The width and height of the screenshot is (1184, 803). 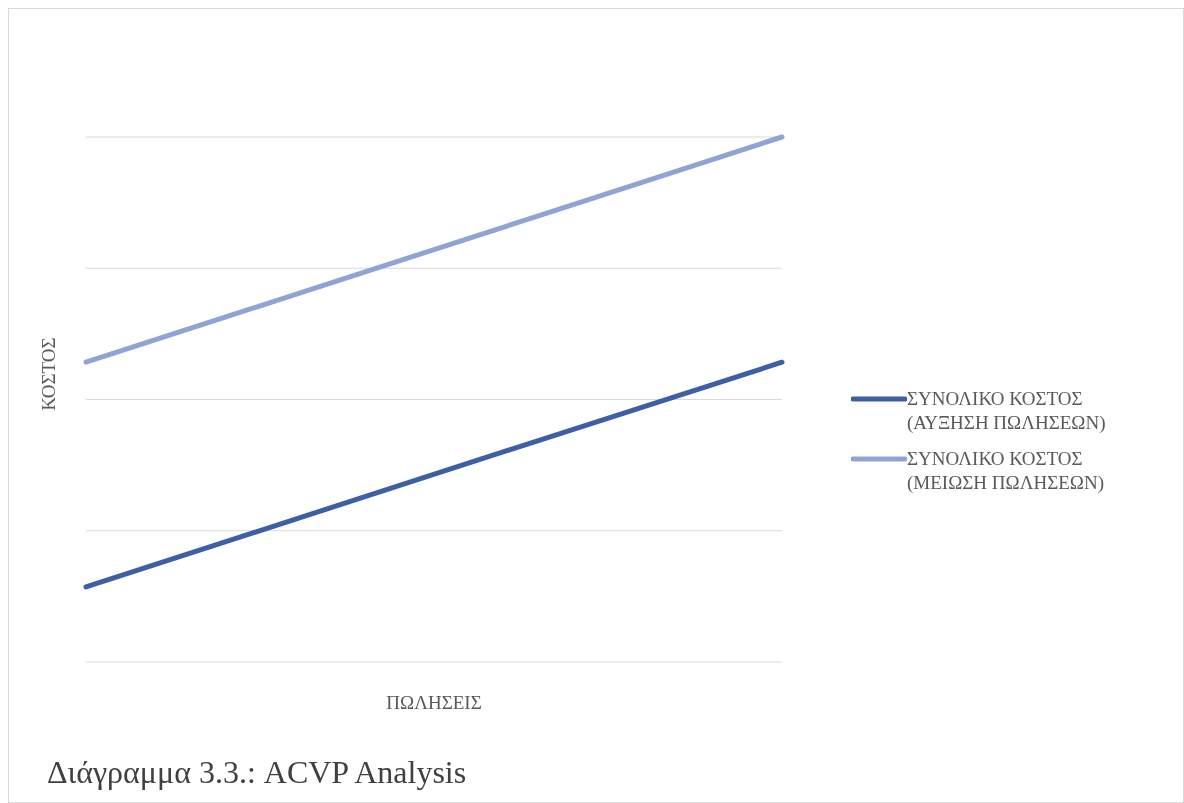 I want to click on x-axis-title: ΠΩΛΗΣΕΙΣ, so click(x=434, y=703).